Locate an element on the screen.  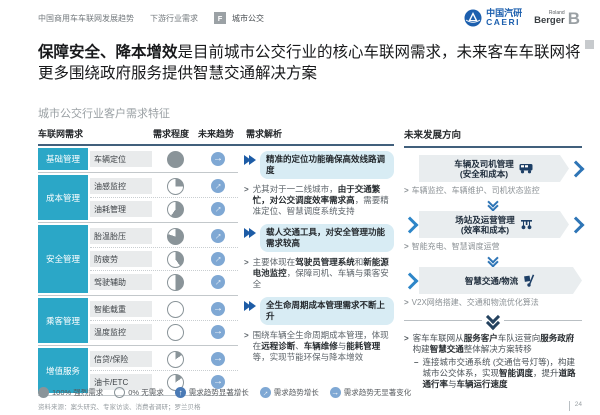
need-label: 温度监控 is located at coordinates (121, 332).